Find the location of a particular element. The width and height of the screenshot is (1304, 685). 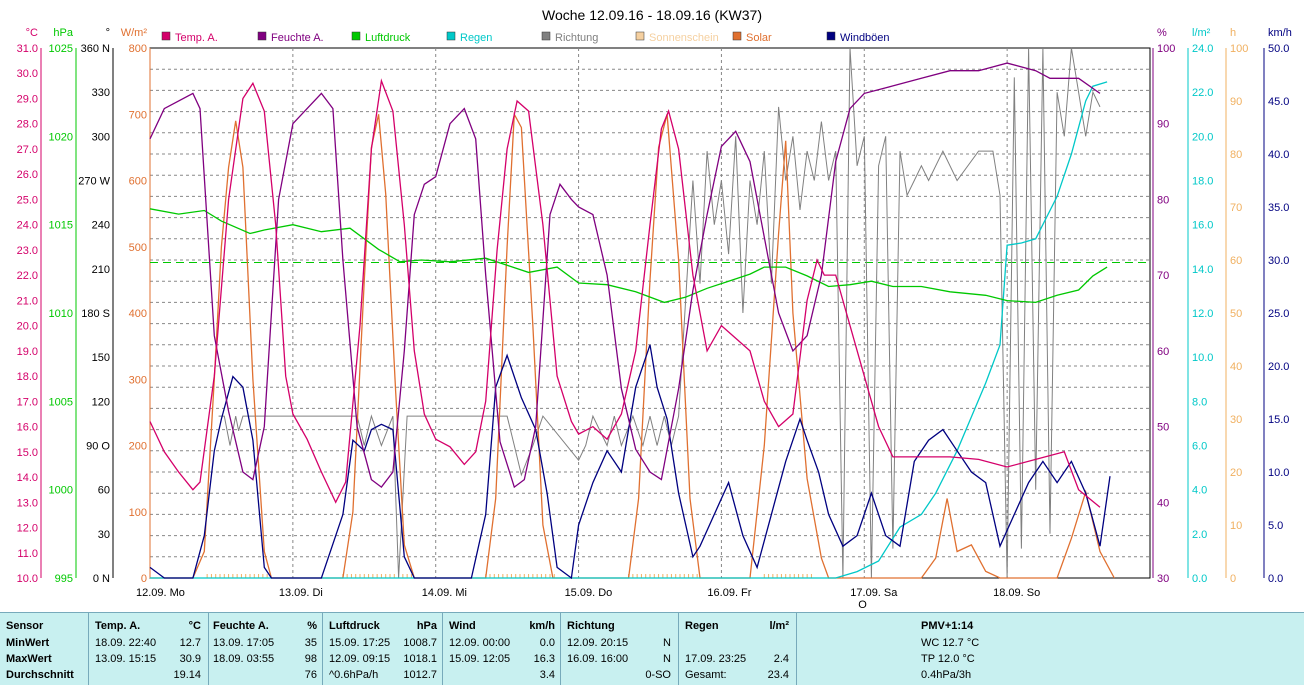

x-tick-label: 16.09. Fr is located at coordinates (729, 593).